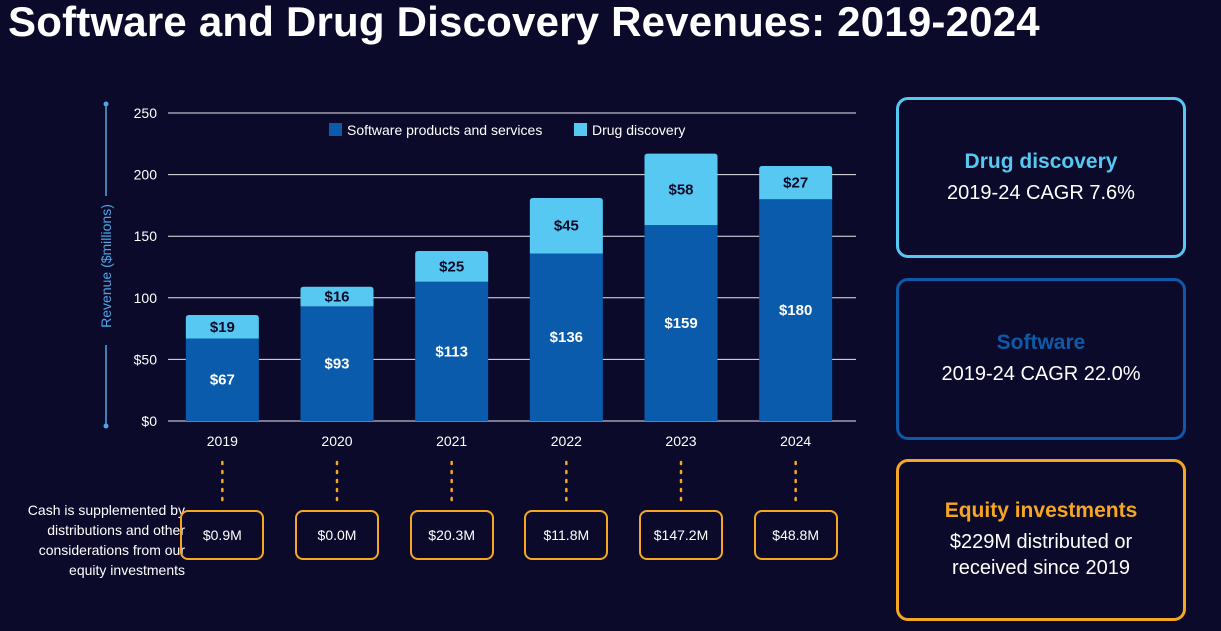 The height and width of the screenshot is (631, 1221). I want to click on y-tick-label: 200, so click(146, 175).